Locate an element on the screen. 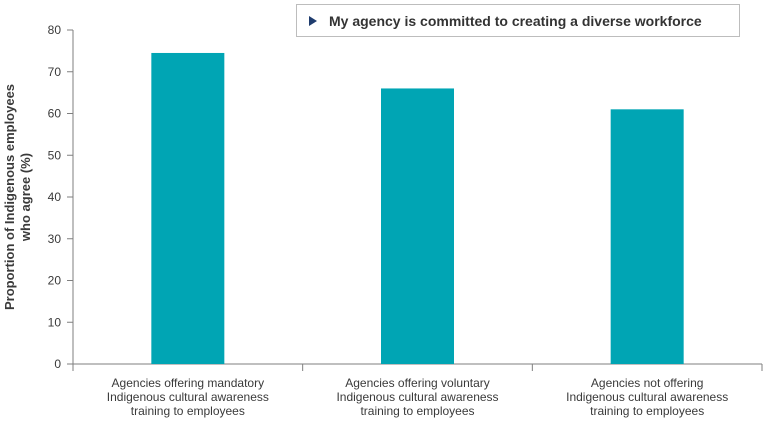 Image resolution: width=768 pixels, height=423 pixels. y-tick-label: 20 is located at coordinates (55, 281).